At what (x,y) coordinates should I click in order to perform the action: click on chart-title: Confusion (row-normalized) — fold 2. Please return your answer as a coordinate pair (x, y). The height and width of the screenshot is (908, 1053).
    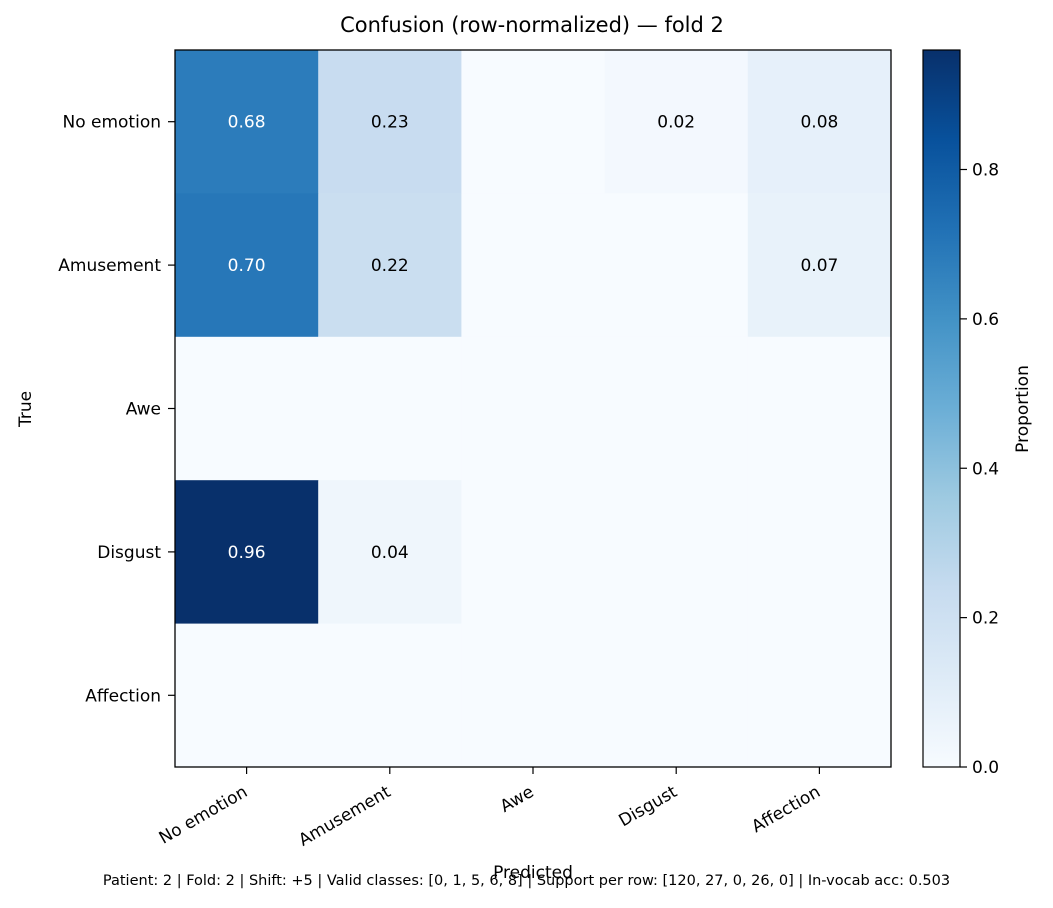
    Looking at the image, I should click on (532, 25).